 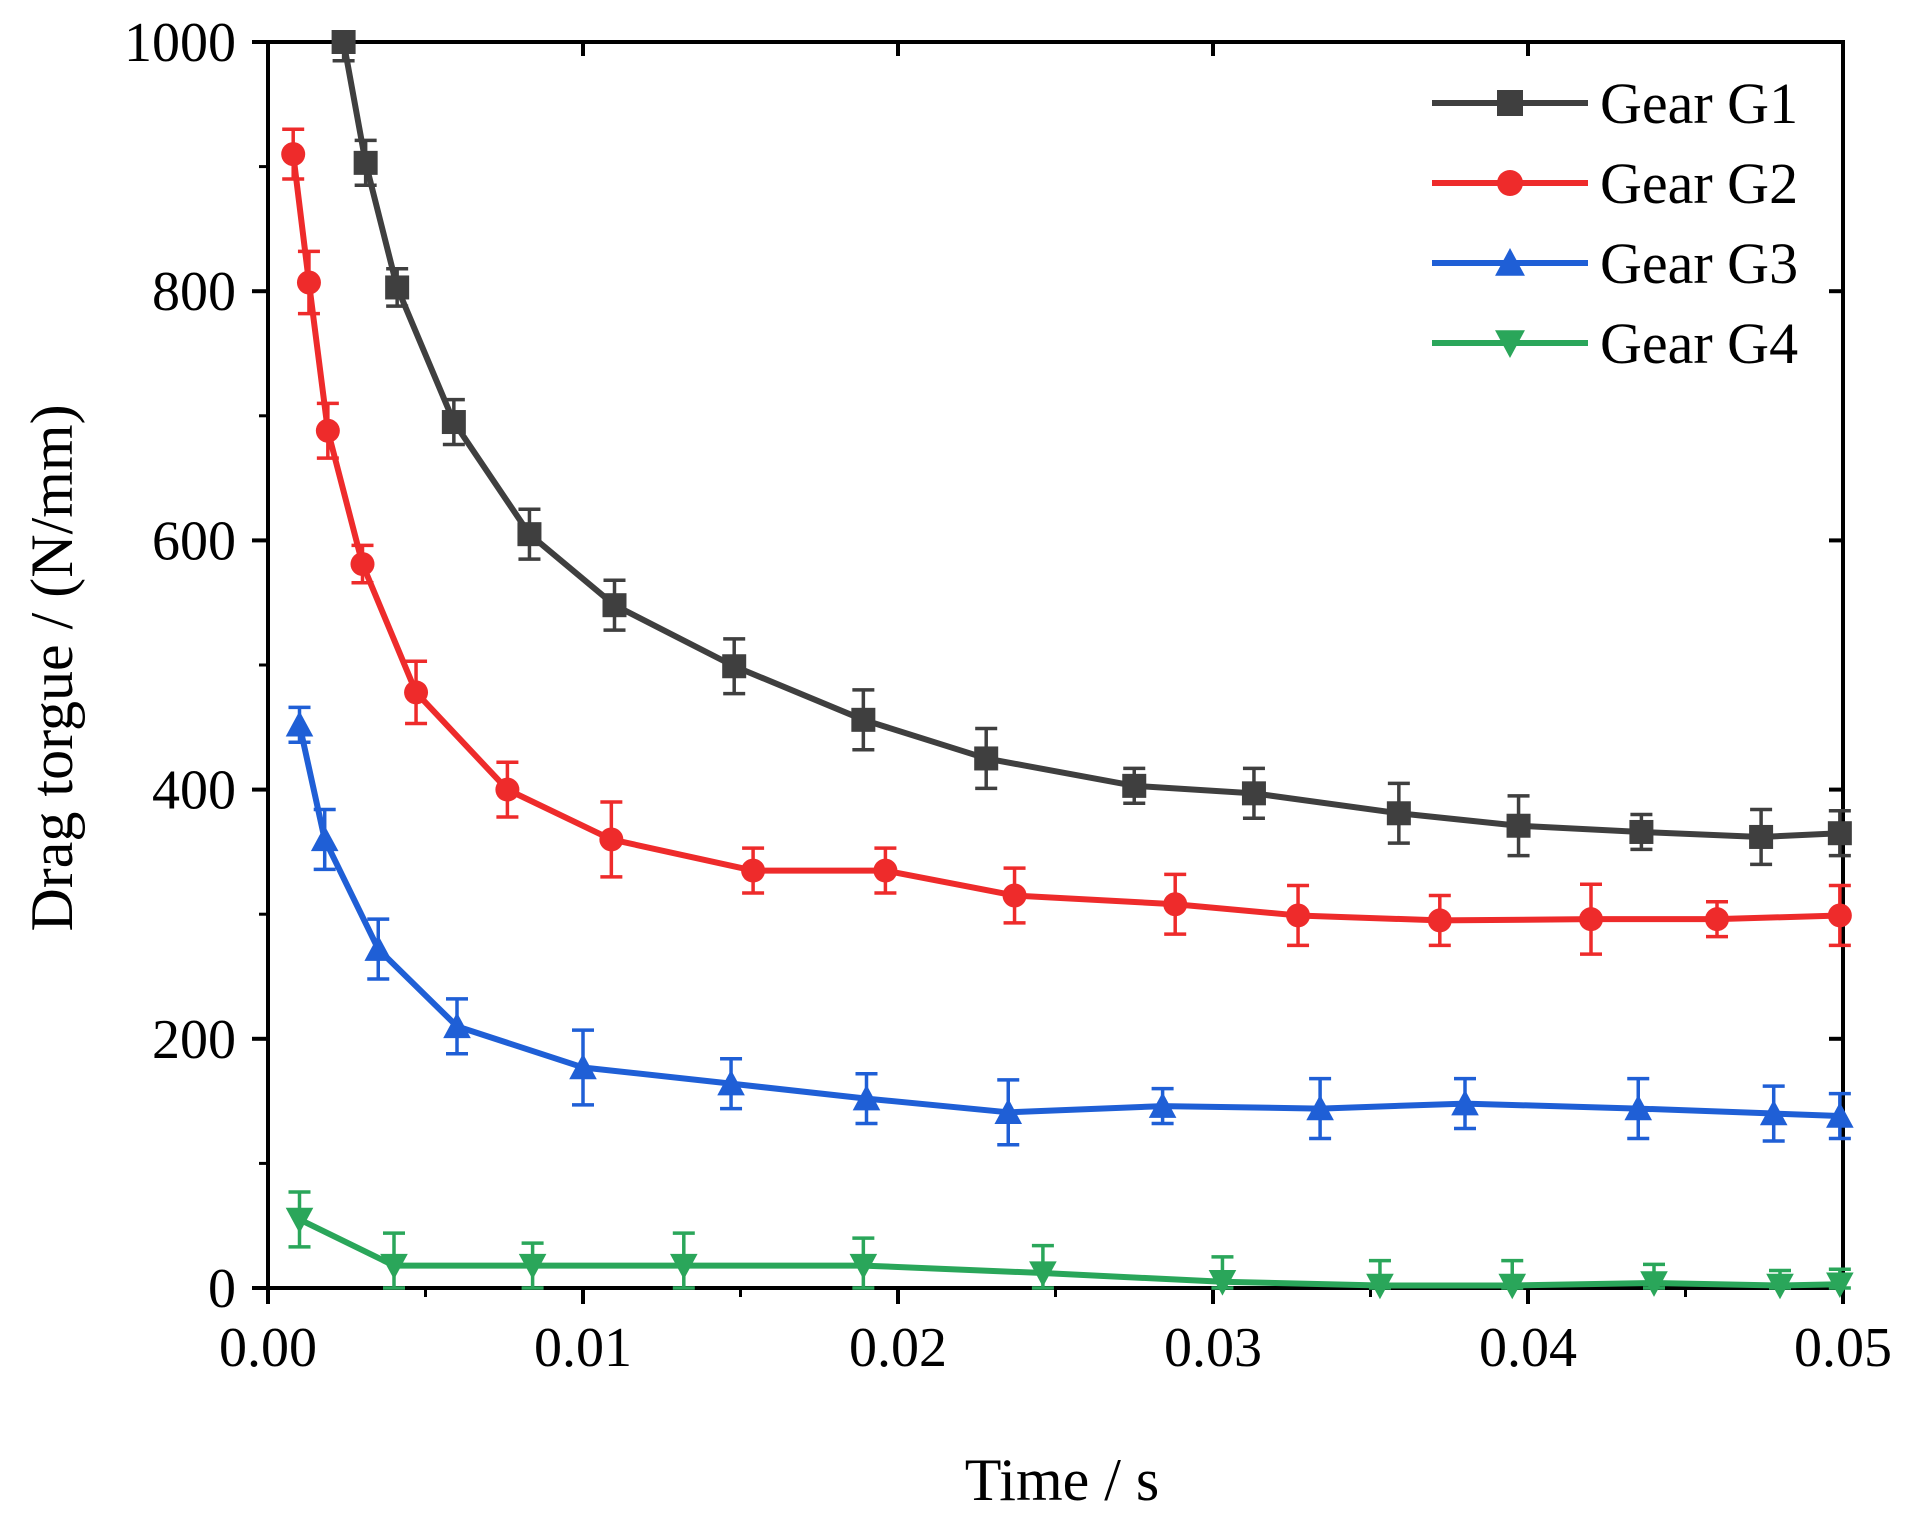 What do you see at coordinates (52, 667) in the screenshot?
I see `y-axis-title: Drag torgue / (N/mm)` at bounding box center [52, 667].